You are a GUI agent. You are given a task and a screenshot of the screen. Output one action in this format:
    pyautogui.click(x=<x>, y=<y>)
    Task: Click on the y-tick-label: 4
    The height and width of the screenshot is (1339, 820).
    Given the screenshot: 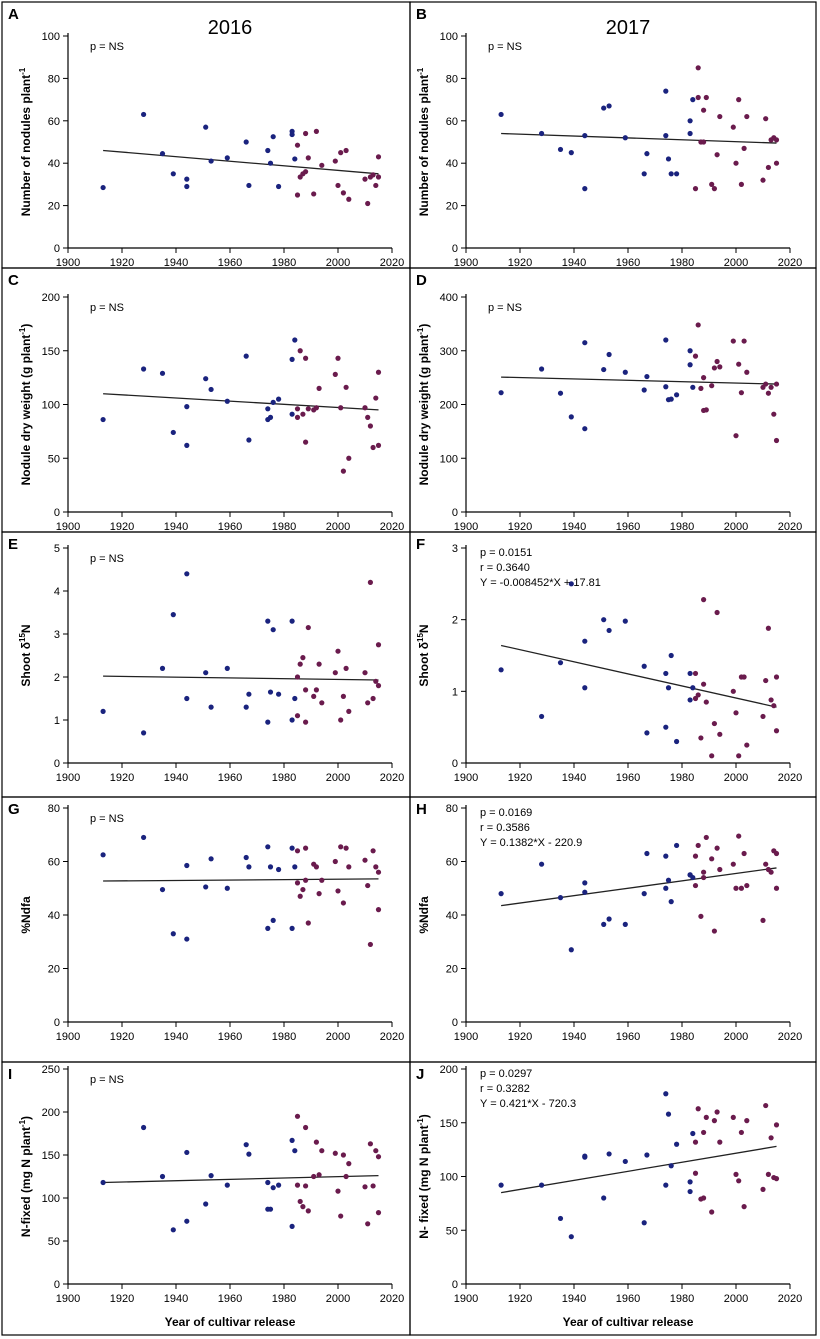 What is the action you would take?
    pyautogui.click(x=57, y=592)
    